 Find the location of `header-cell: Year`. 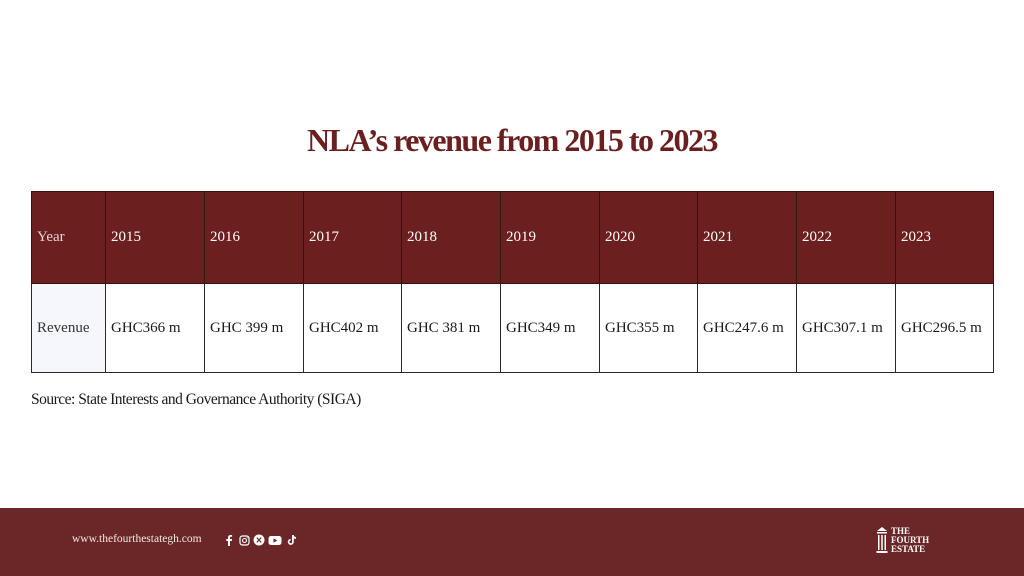

header-cell: Year is located at coordinates (68, 237).